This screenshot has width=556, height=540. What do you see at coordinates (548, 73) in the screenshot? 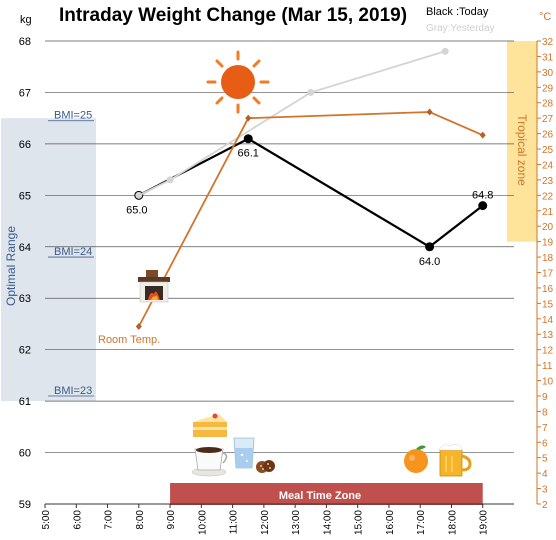
I see `right-tick-label: 30` at bounding box center [548, 73].